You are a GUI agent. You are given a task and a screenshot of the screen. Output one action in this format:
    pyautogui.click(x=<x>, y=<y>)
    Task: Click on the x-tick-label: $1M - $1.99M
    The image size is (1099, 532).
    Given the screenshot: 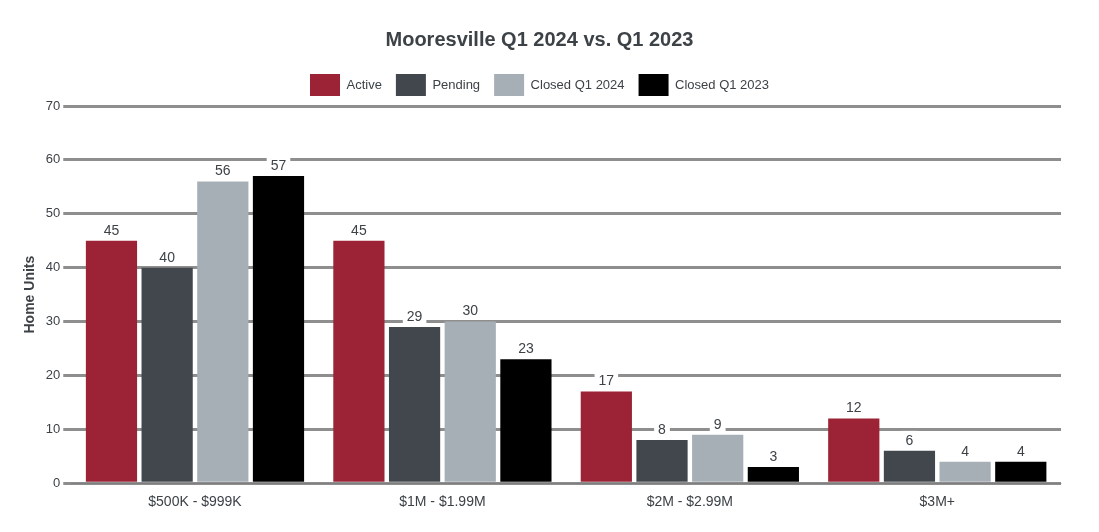 What is the action you would take?
    pyautogui.click(x=442, y=501)
    